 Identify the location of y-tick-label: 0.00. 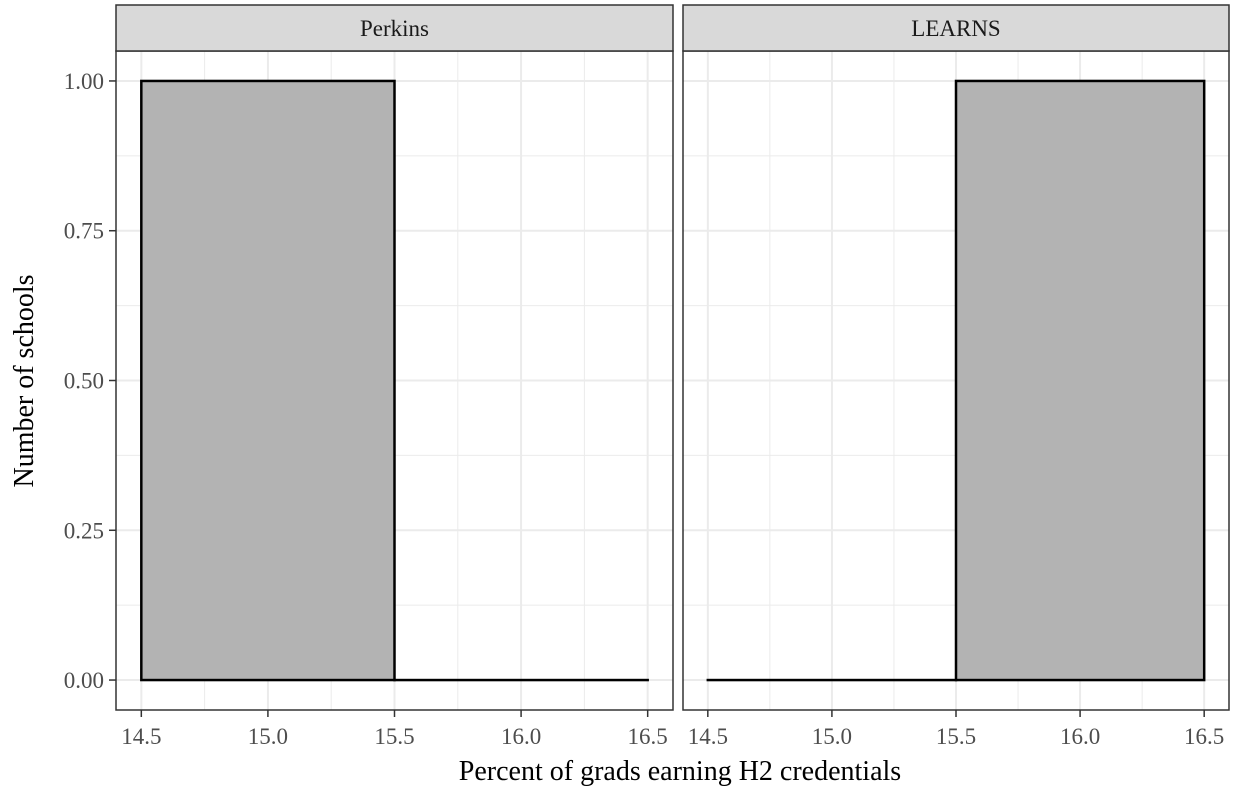
(84, 680).